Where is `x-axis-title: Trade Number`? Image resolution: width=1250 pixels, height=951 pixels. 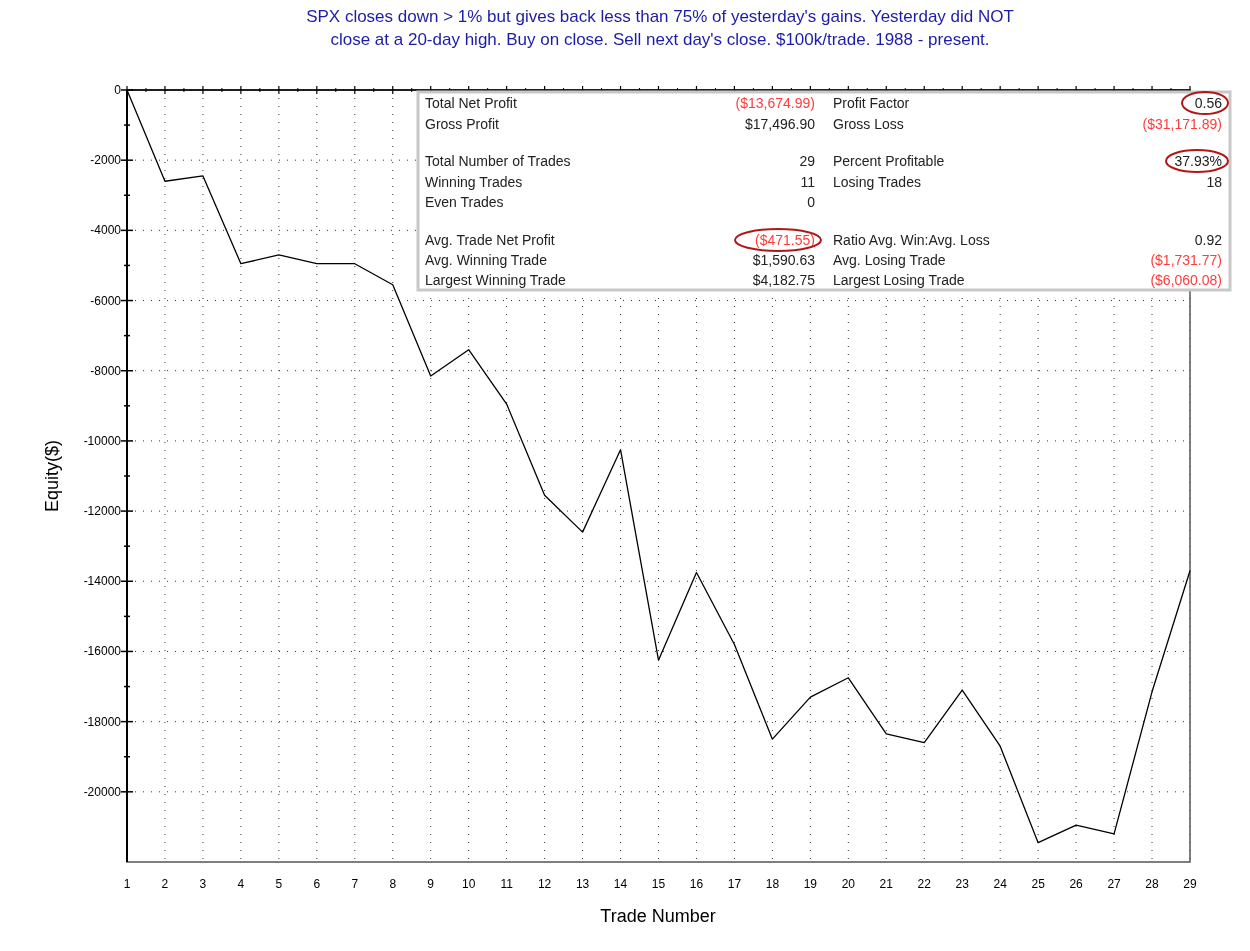 x-axis-title: Trade Number is located at coordinates (658, 916).